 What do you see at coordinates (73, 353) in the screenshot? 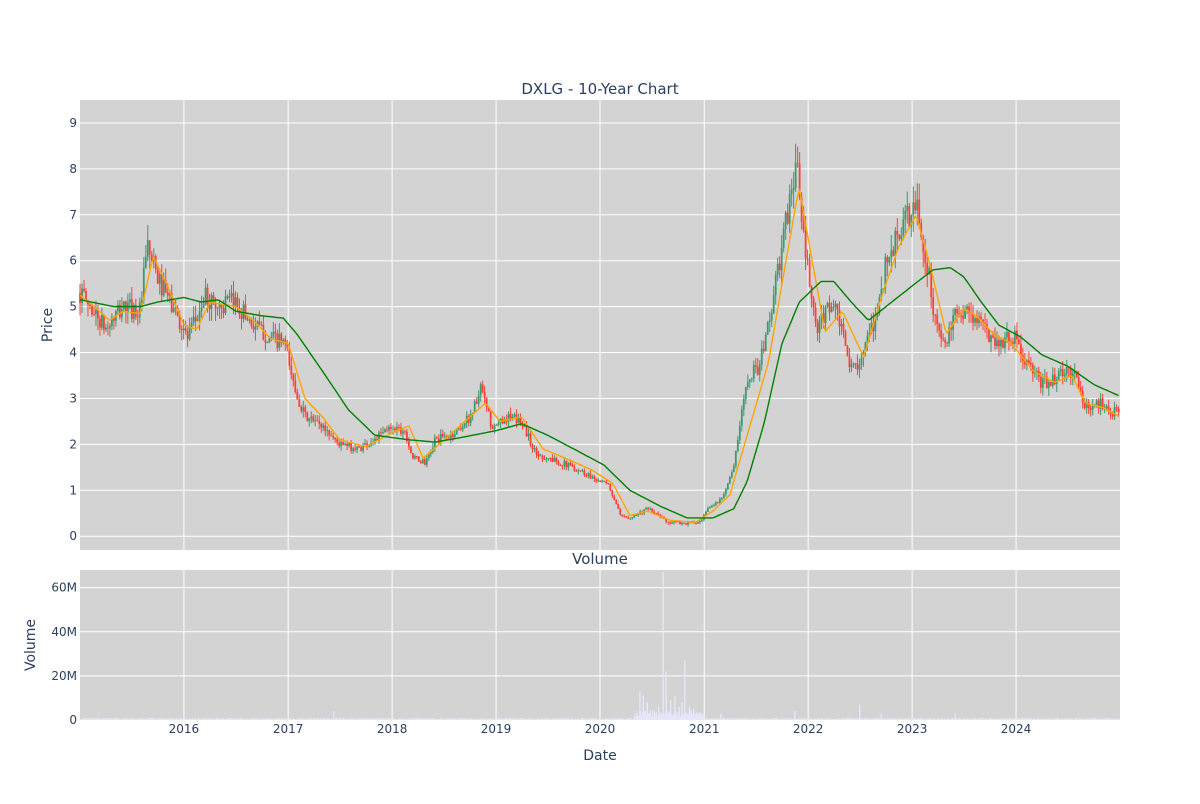
I see `price-tick-label: 4` at bounding box center [73, 353].